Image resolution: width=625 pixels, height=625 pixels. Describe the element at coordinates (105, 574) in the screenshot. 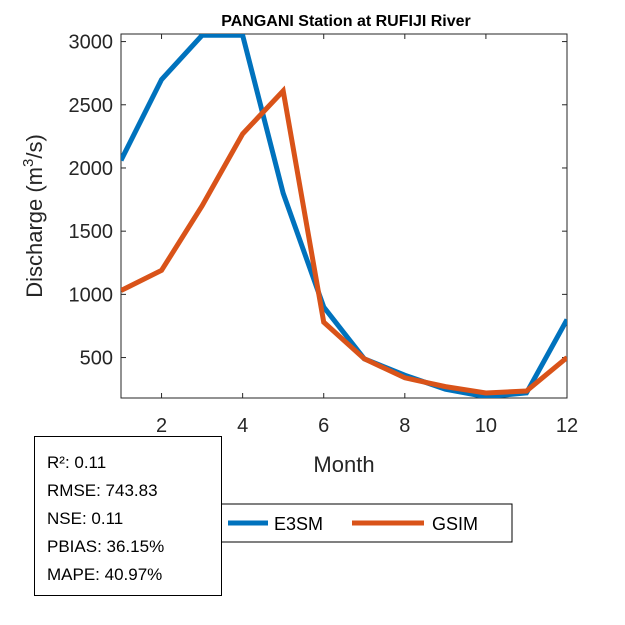

I see `stat-mape: MAPE: 40.97%` at that location.